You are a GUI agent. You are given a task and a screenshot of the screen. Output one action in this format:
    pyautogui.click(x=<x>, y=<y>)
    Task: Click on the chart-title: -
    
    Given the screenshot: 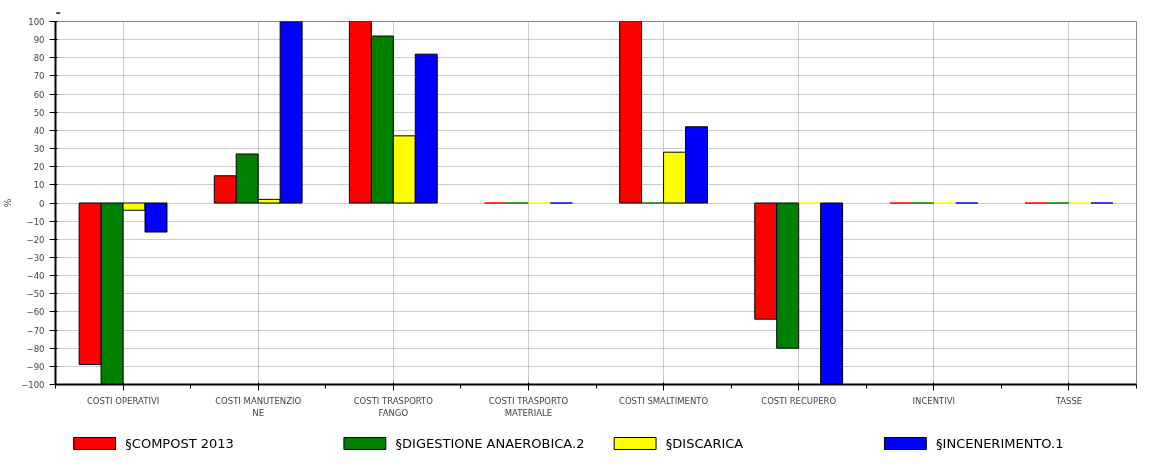 What is the action you would take?
    pyautogui.click(x=58, y=12)
    